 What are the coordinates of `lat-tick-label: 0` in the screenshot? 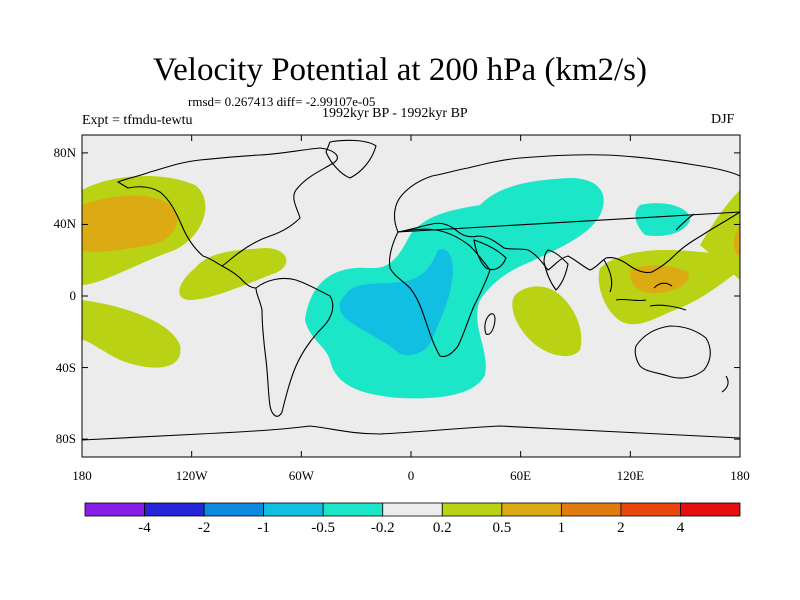 It's located at (73, 295).